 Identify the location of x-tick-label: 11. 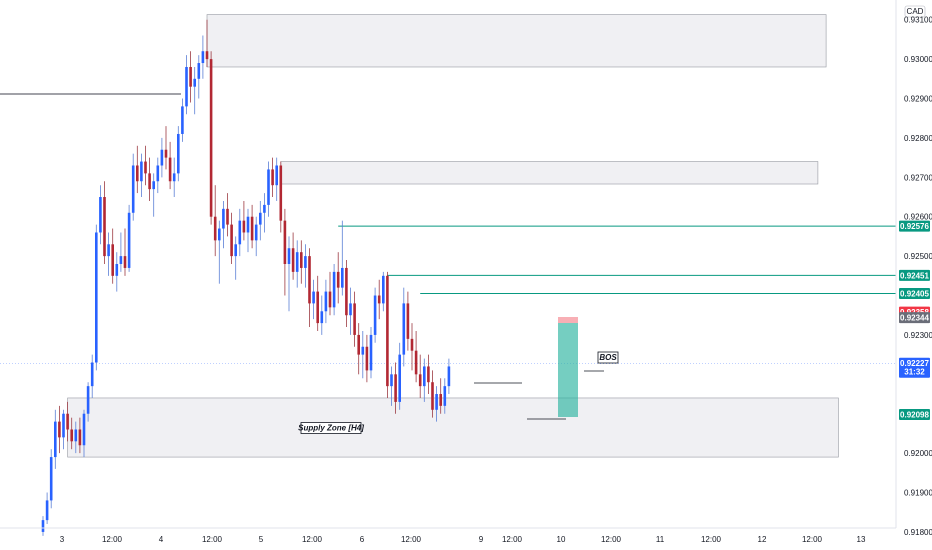
(660, 539).